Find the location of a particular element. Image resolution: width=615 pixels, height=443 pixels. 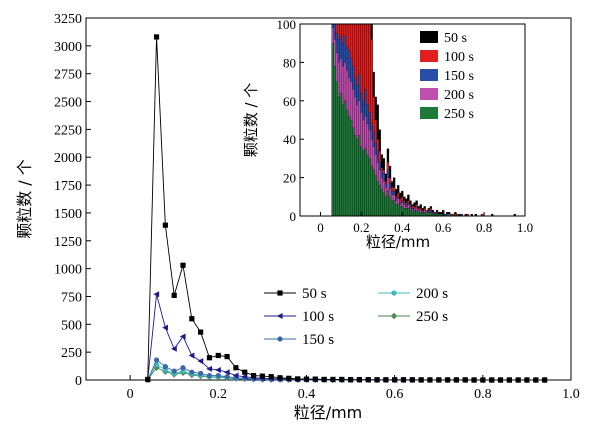

main-legend-label: 100 s is located at coordinates (318, 317).